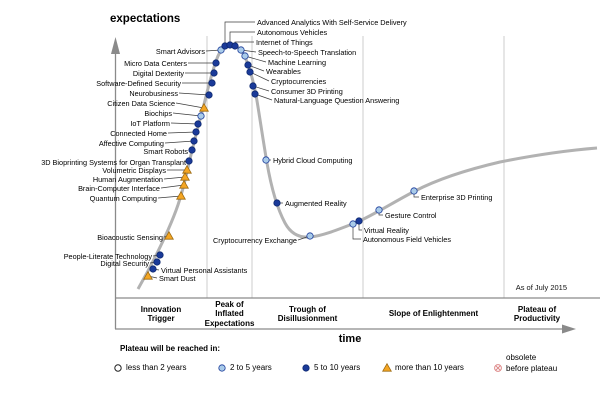 The image size is (600, 400). What do you see at coordinates (429, 367) in the screenshot?
I see `legend-label-more-than-10-years: more than 10 years` at bounding box center [429, 367].